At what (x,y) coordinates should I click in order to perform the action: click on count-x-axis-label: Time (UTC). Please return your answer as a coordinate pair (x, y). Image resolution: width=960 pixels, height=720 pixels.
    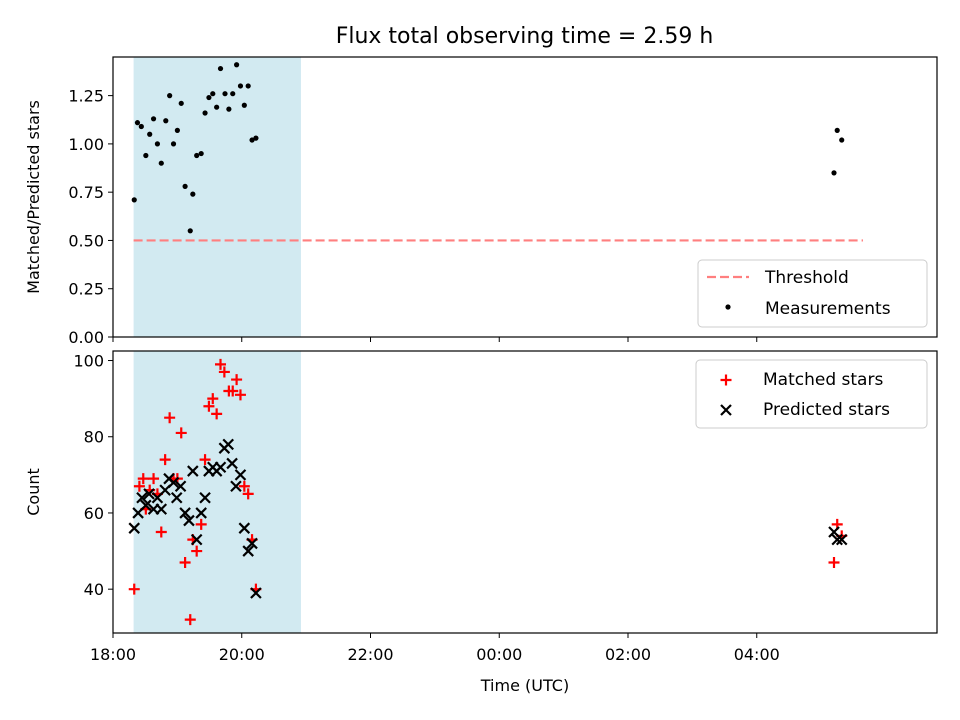
    Looking at the image, I should click on (524, 685).